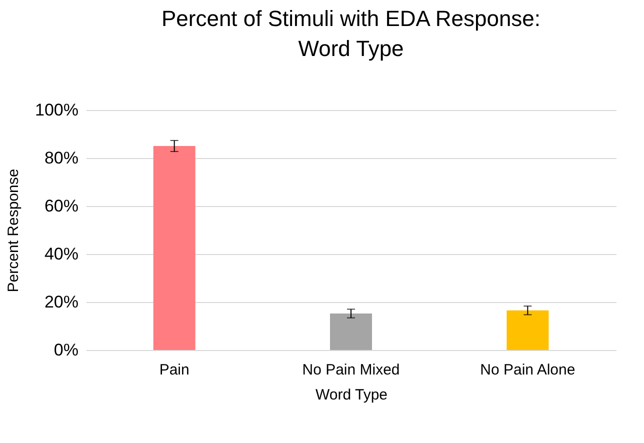 Image resolution: width=644 pixels, height=443 pixels. Describe the element at coordinates (61, 158) in the screenshot. I see `y-tick-label: 80%` at that location.